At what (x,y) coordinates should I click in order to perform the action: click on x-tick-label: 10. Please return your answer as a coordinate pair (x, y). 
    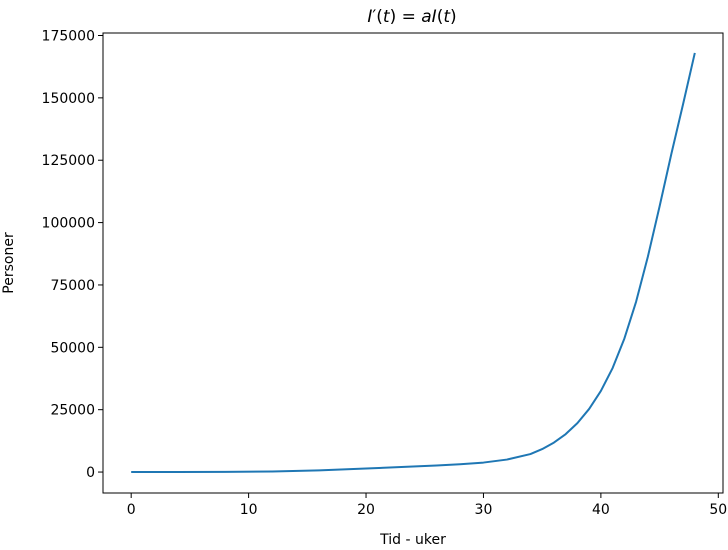
    Looking at the image, I should click on (249, 510).